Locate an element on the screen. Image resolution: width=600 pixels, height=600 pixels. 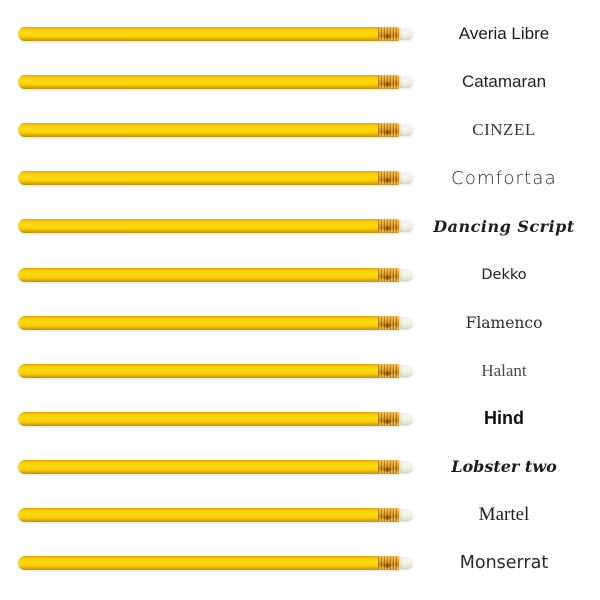
font-name-label: CINZEL is located at coordinates (504, 130).